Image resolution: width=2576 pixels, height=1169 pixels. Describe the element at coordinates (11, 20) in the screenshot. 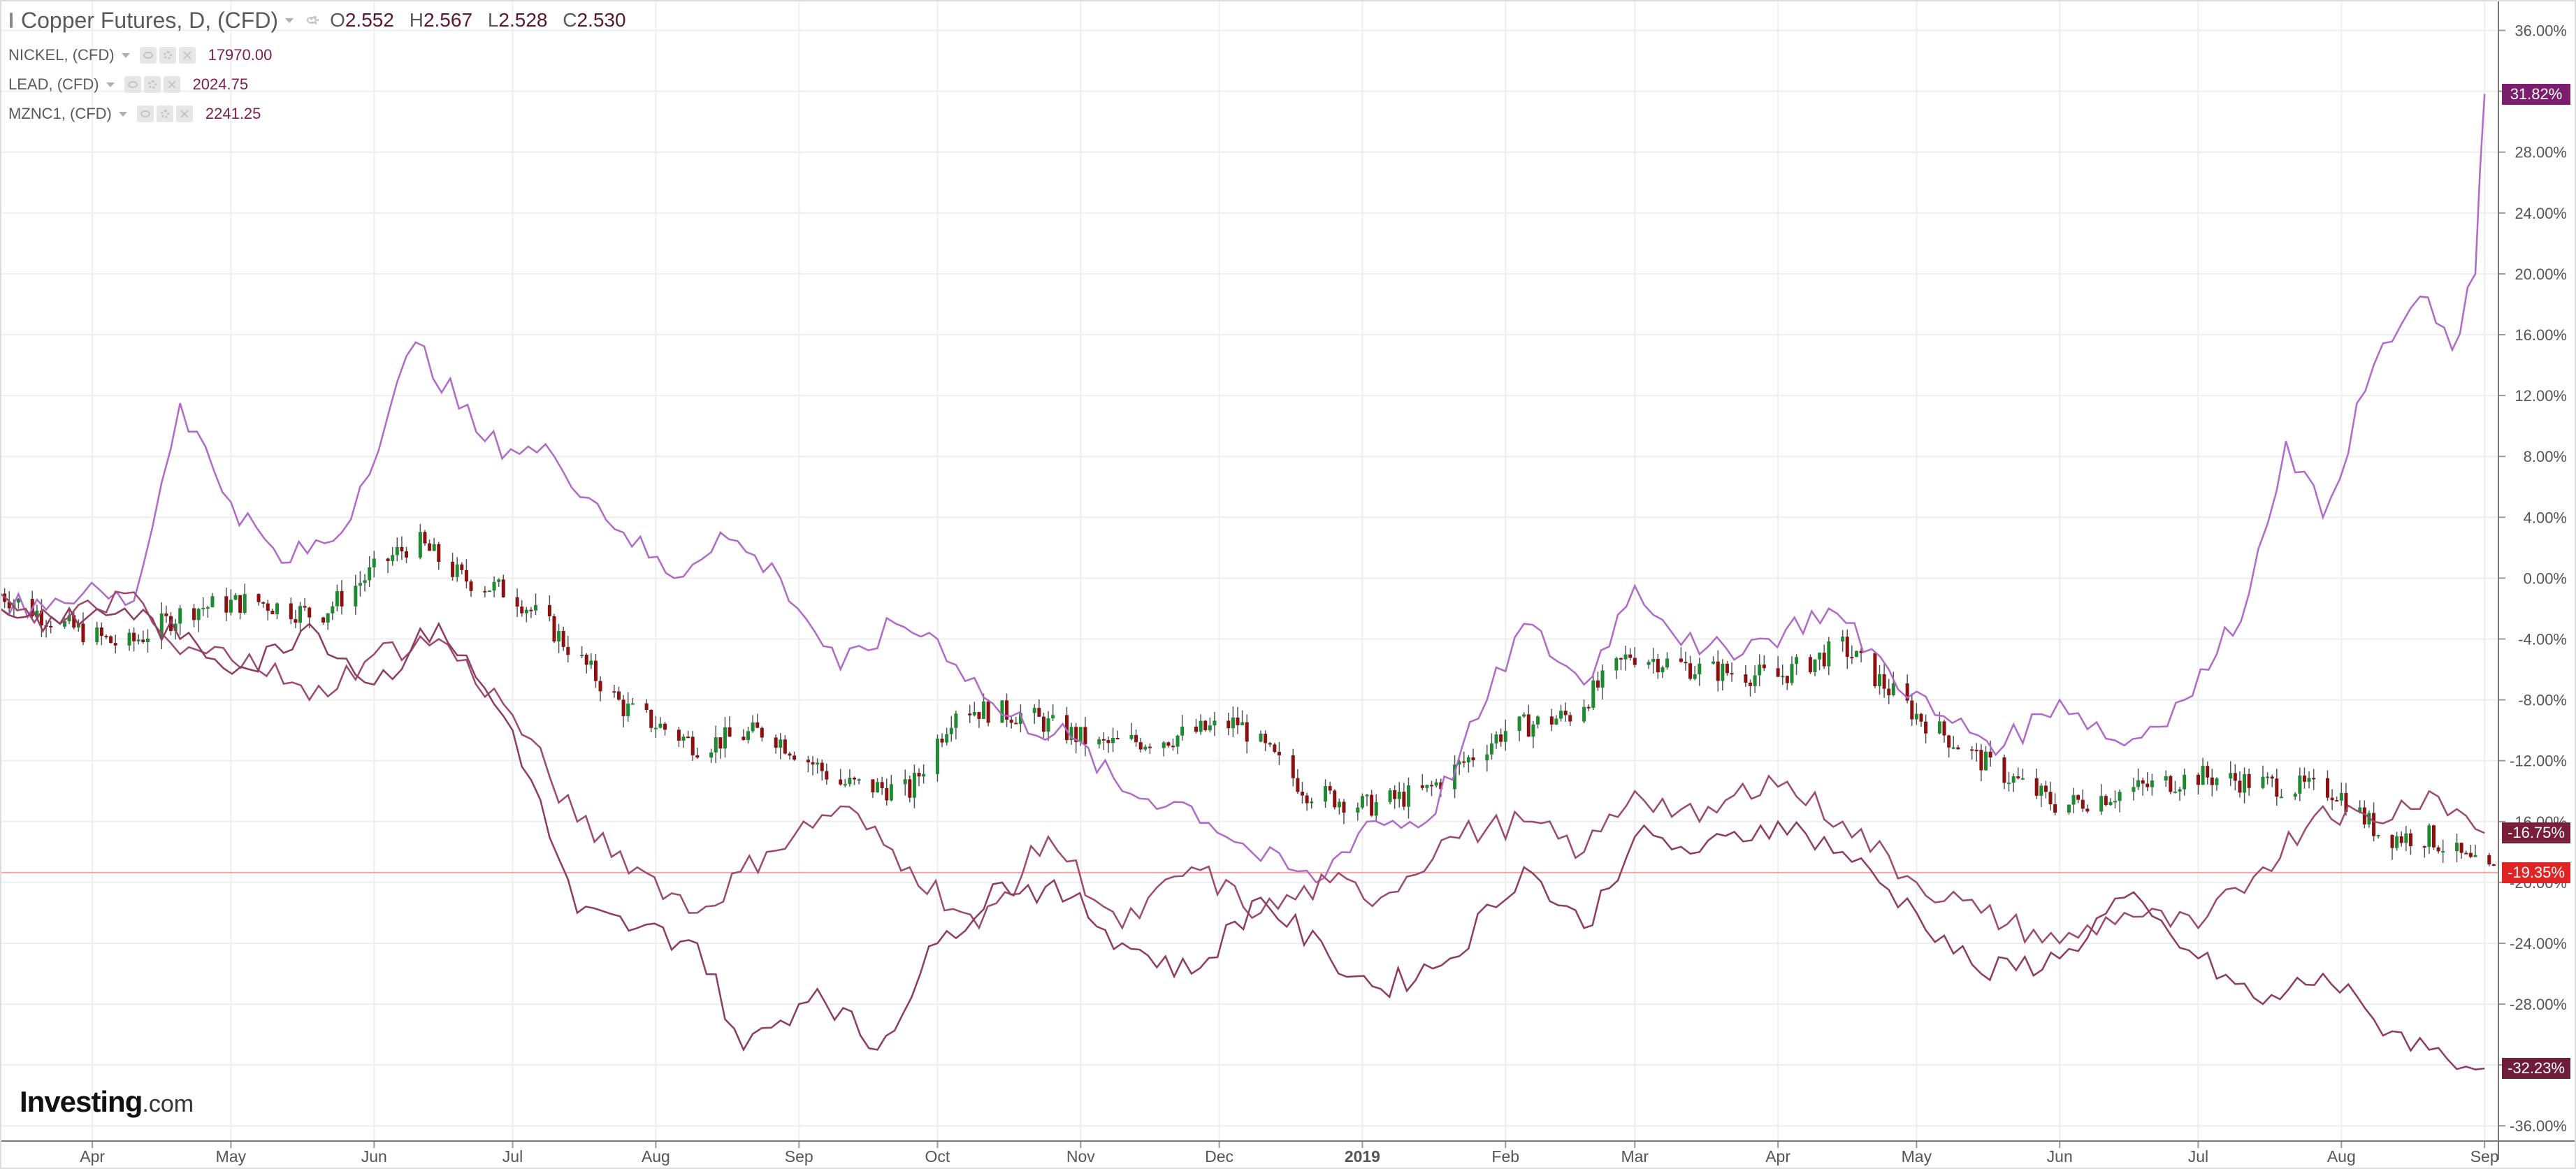

I see `collapse-legend-button` at that location.